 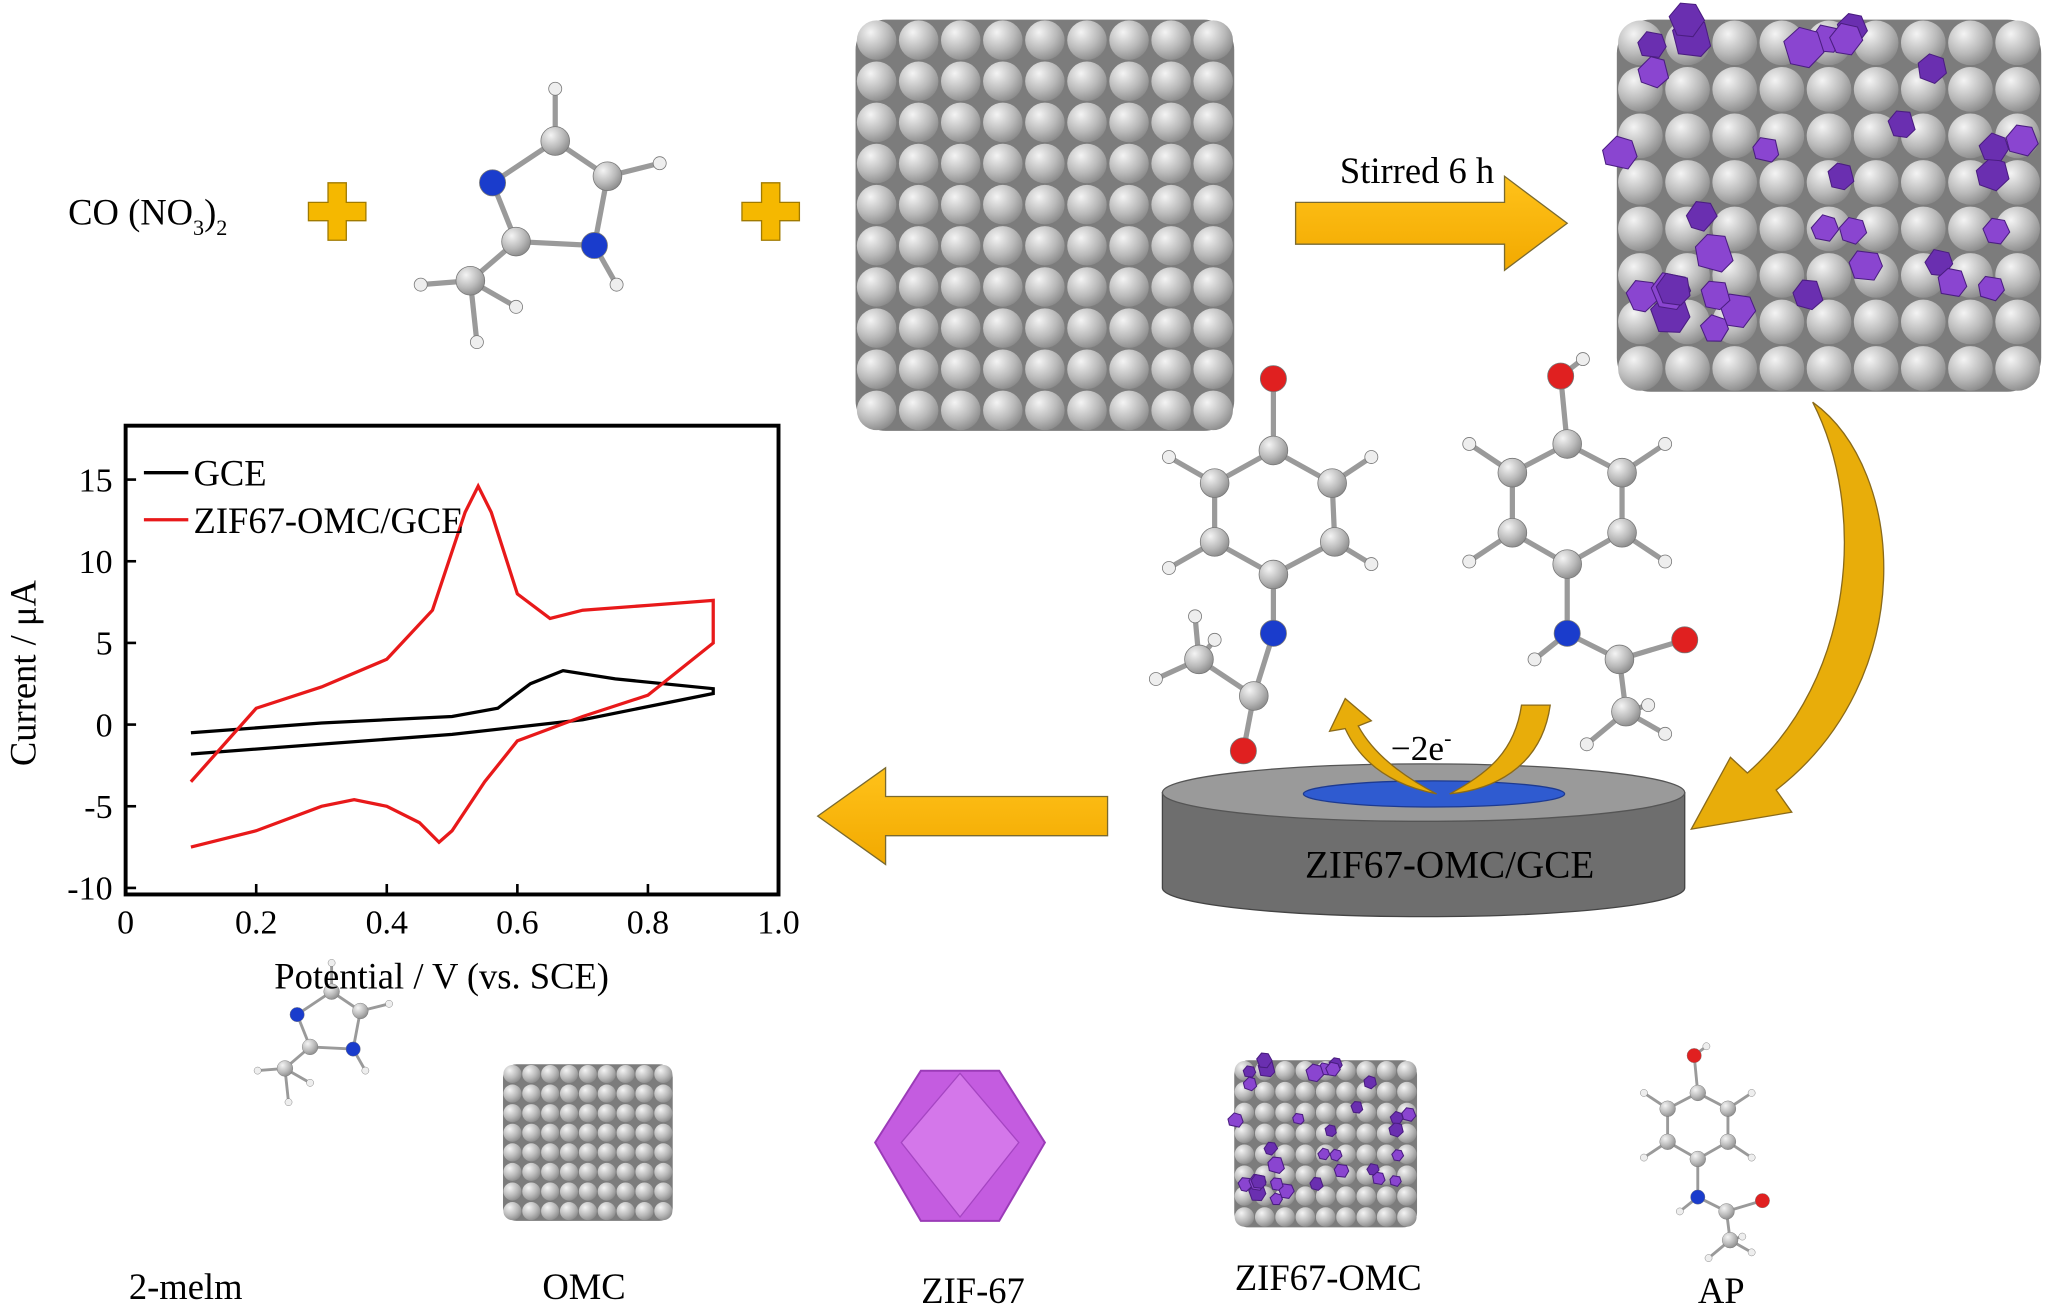 What do you see at coordinates (1382, 746) in the screenshot?
I see `arrow-oxidation-out` at bounding box center [1382, 746].